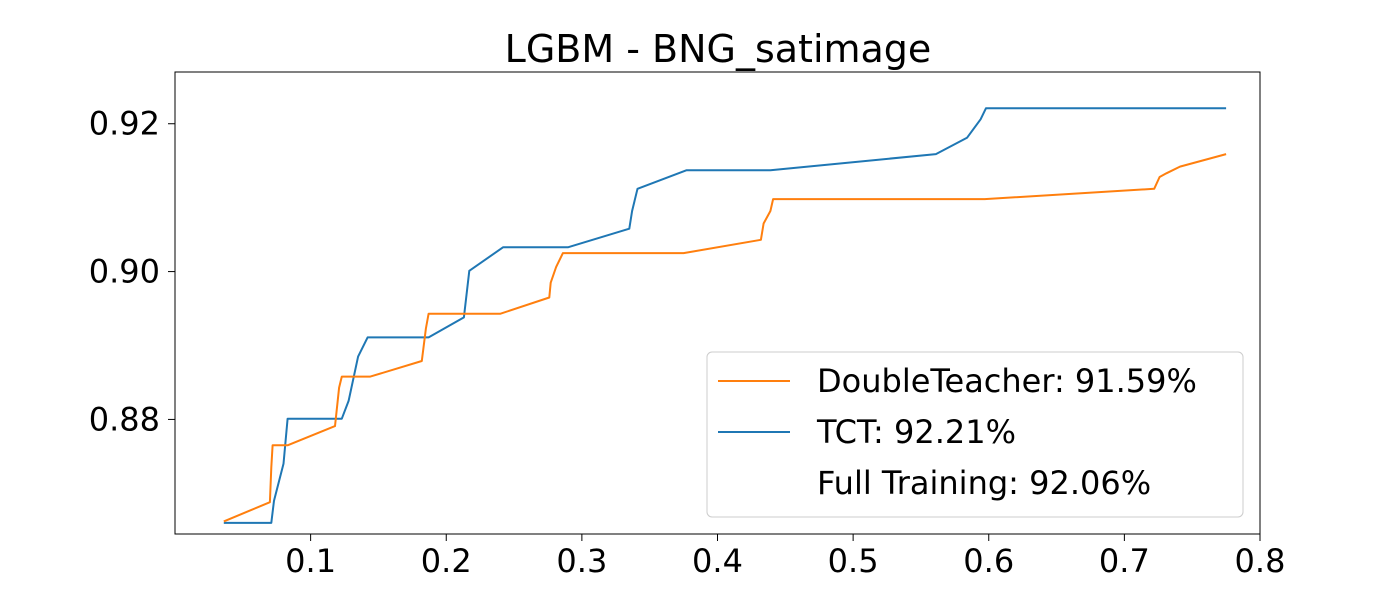 The width and height of the screenshot is (1400, 600). What do you see at coordinates (717, 561) in the screenshot?
I see `x-tick-label: 0.4` at bounding box center [717, 561].